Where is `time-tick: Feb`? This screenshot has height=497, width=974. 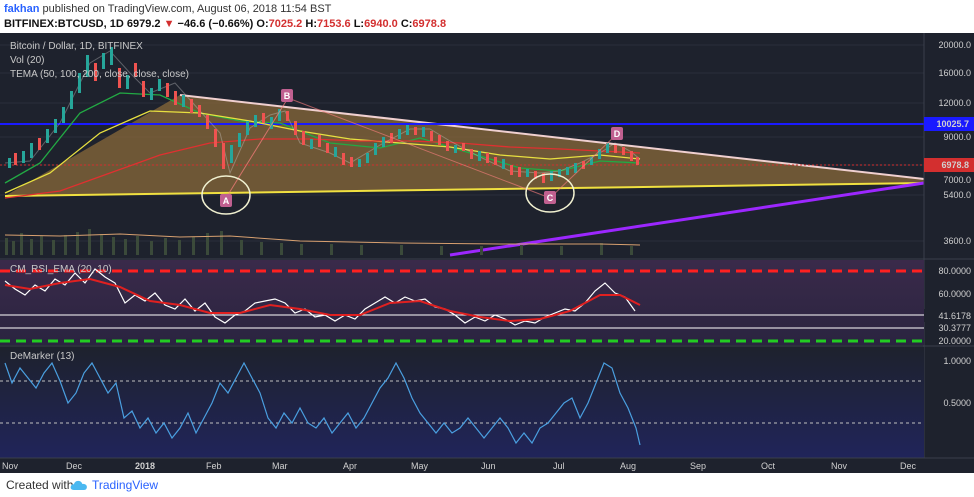
time-tick: Feb is located at coordinates (214, 466).